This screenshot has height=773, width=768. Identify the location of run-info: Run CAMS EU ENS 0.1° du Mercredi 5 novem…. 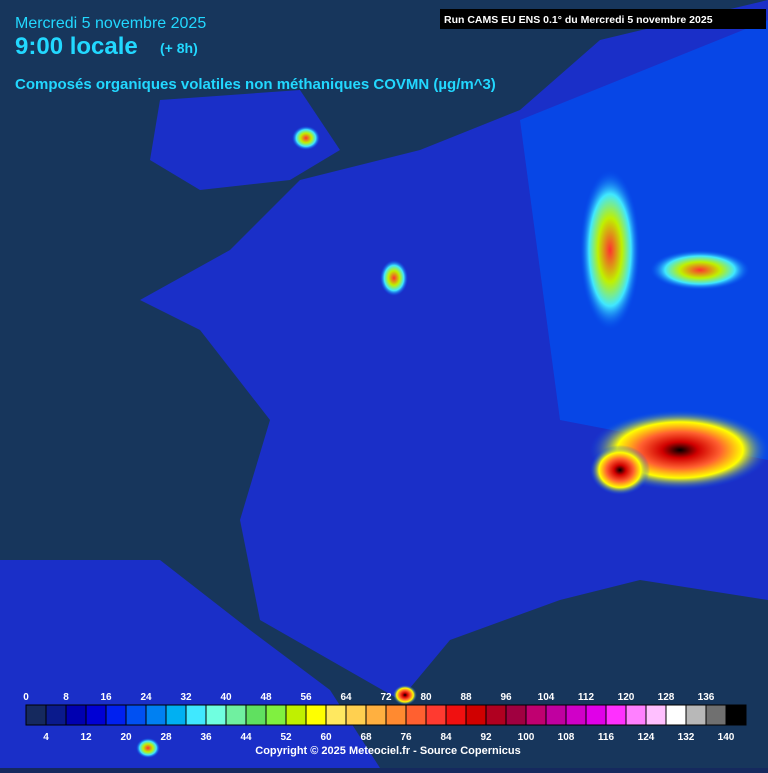
(578, 20).